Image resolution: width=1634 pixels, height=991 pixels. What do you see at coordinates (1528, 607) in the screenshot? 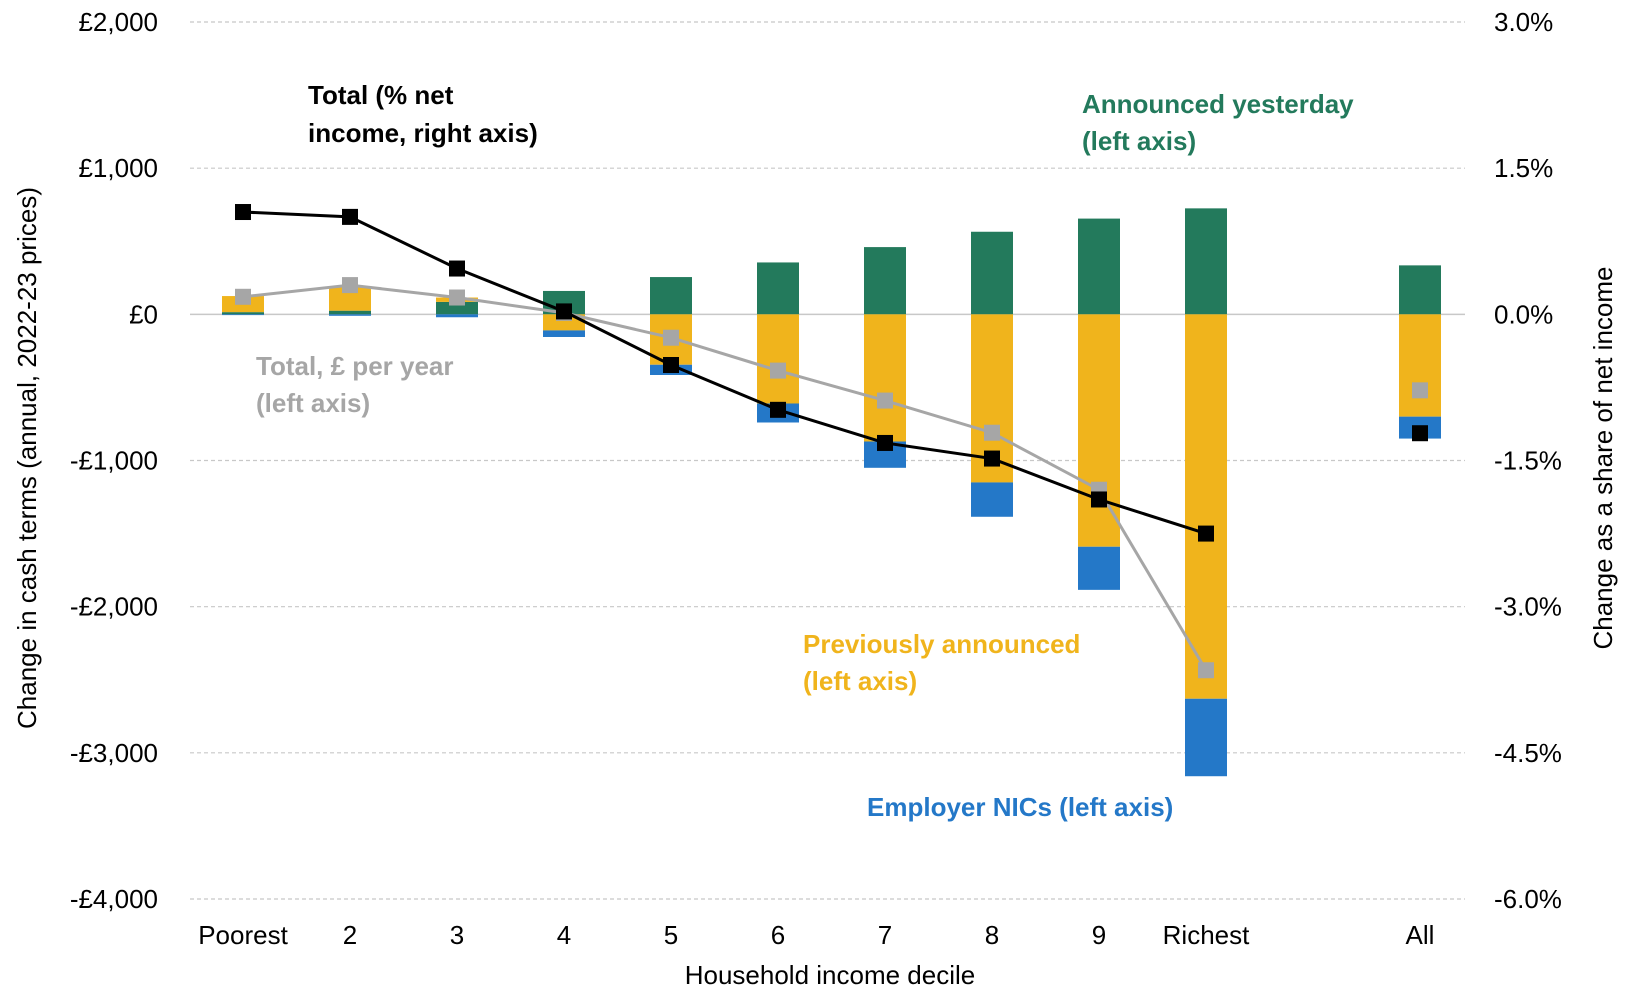
I see `y-right-tick-label: -3.0%` at bounding box center [1528, 607].